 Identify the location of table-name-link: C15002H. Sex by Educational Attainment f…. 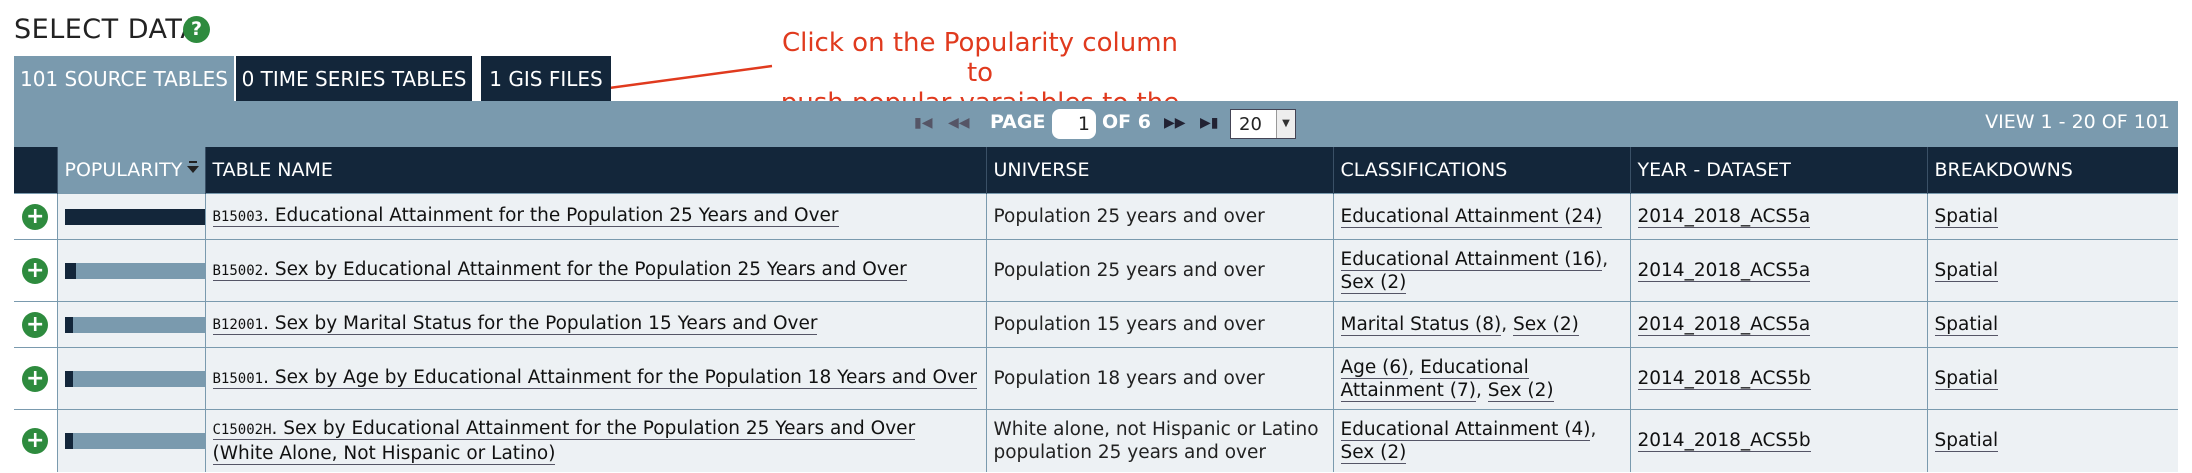
(564, 441).